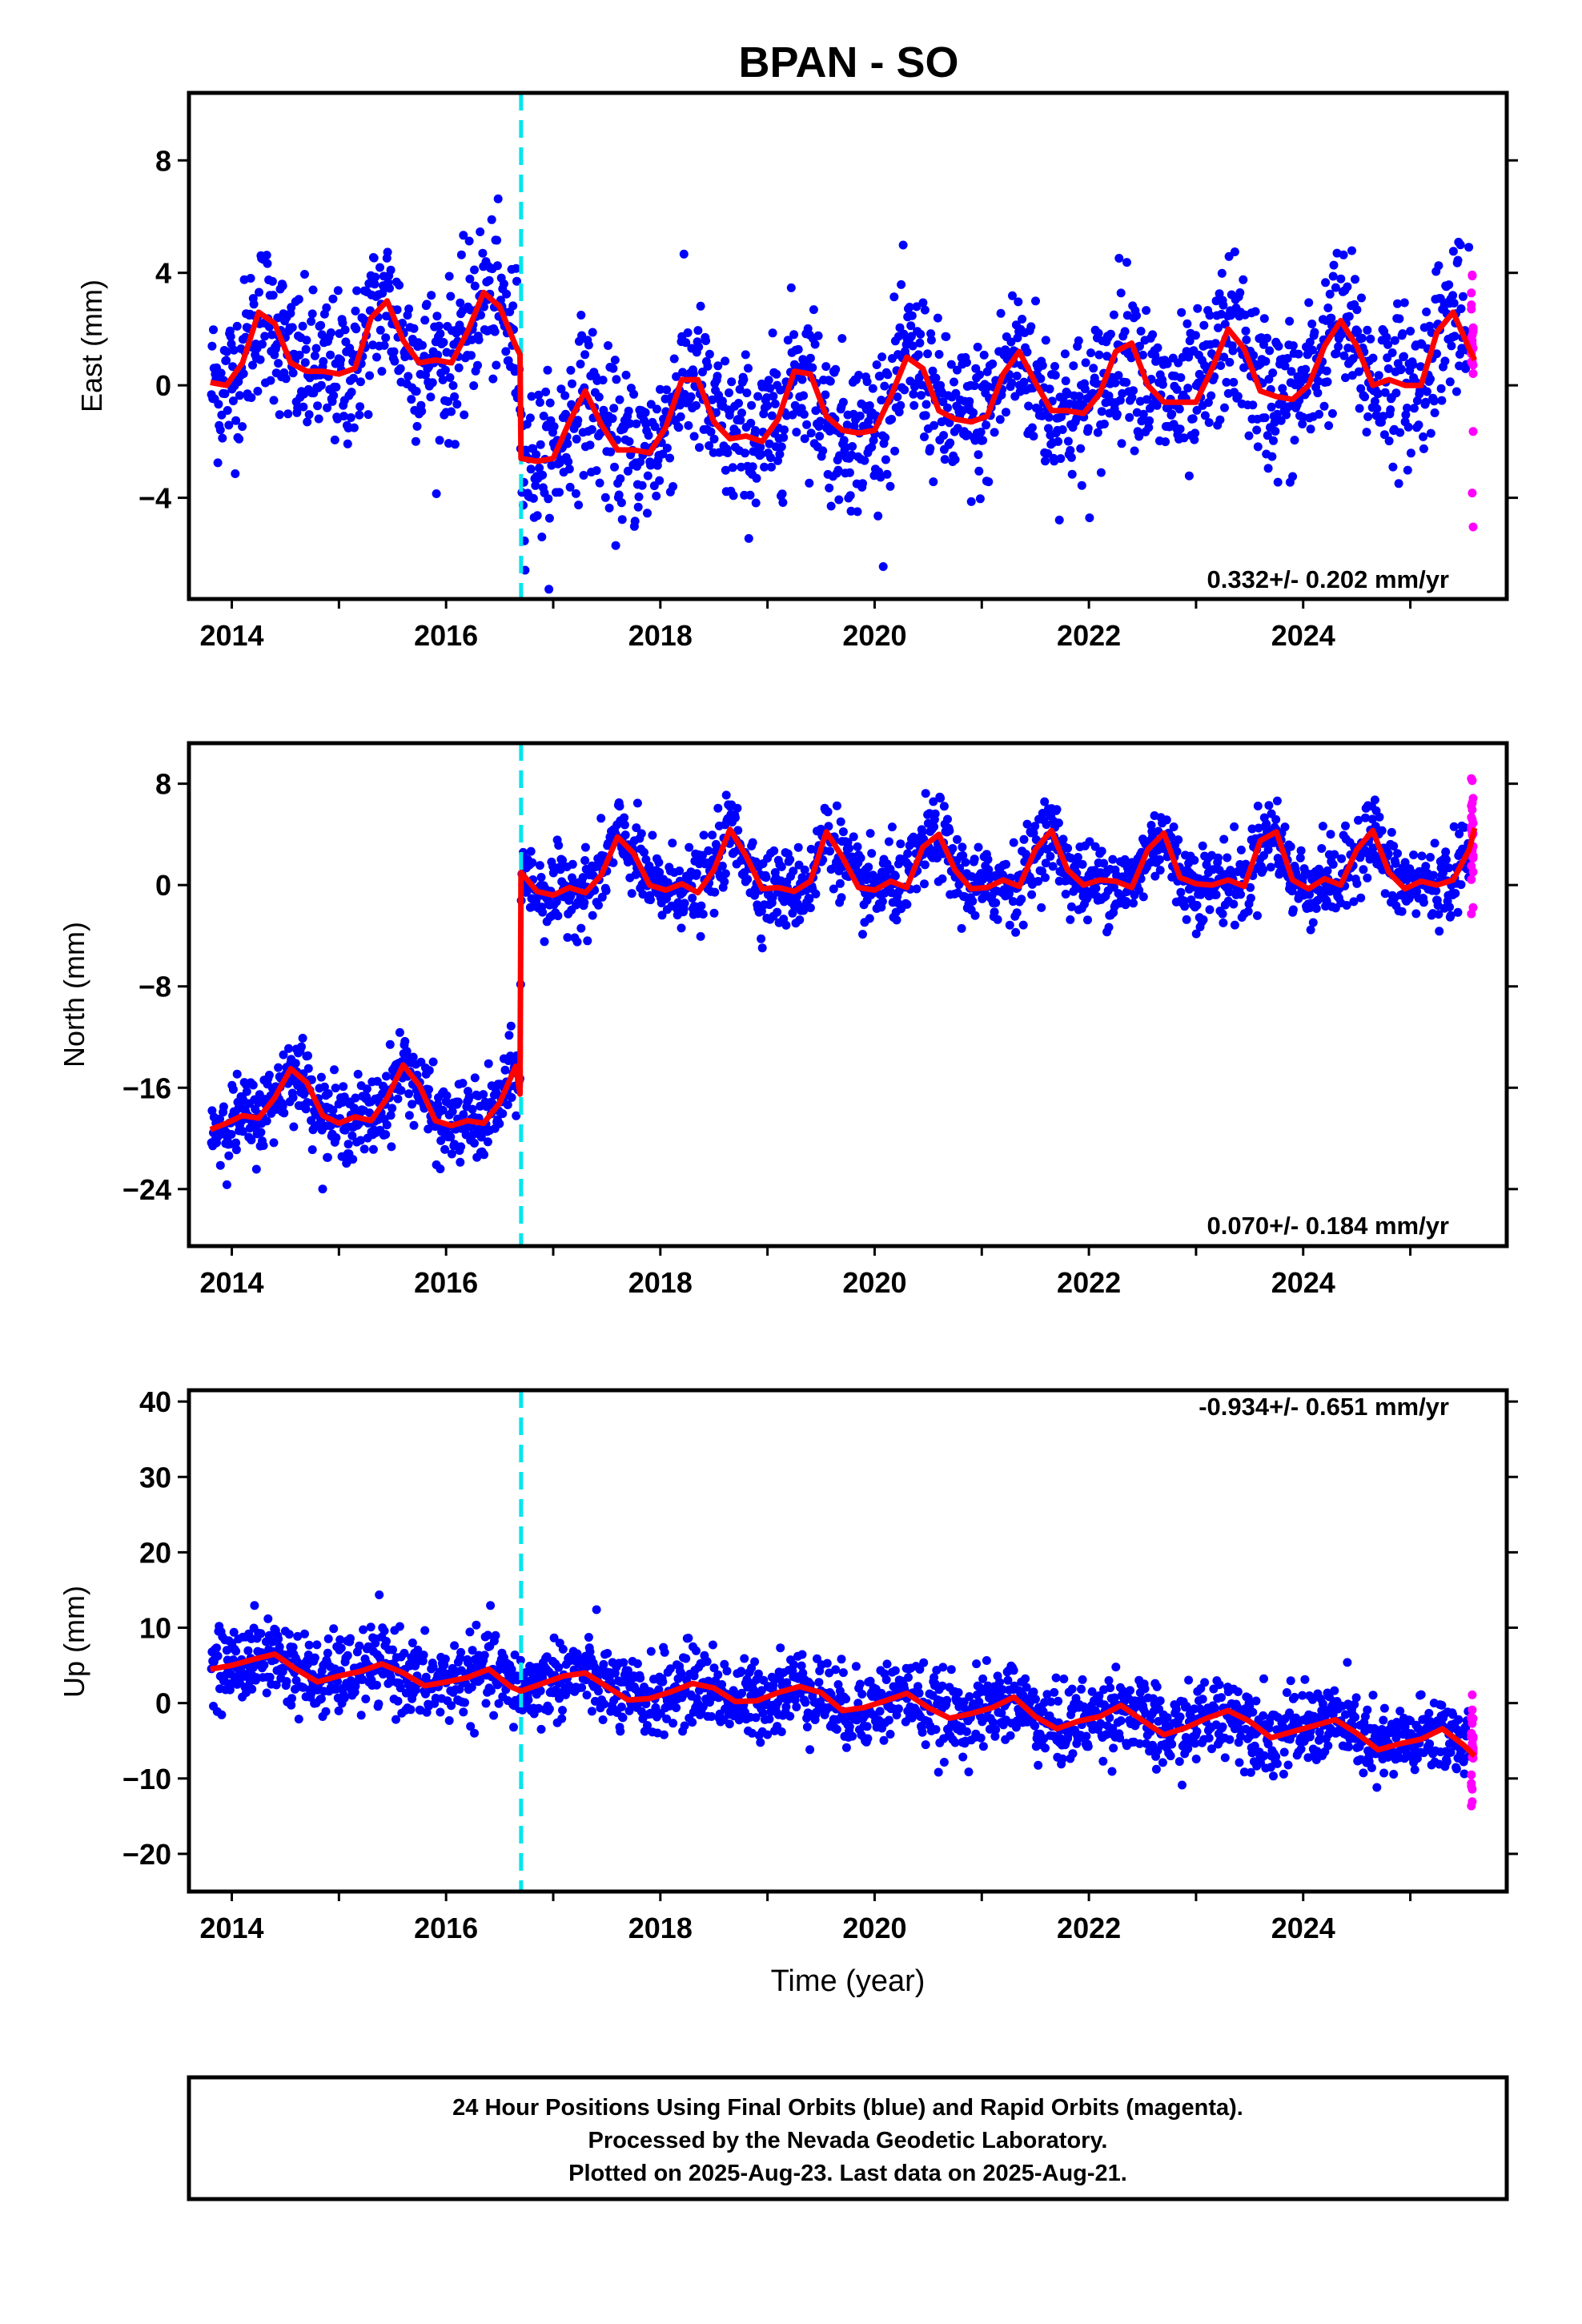 This screenshot has width=1582, height=2324. Describe the element at coordinates (1471, 293) in the screenshot. I see `east-rapid-orbit-point` at that location.